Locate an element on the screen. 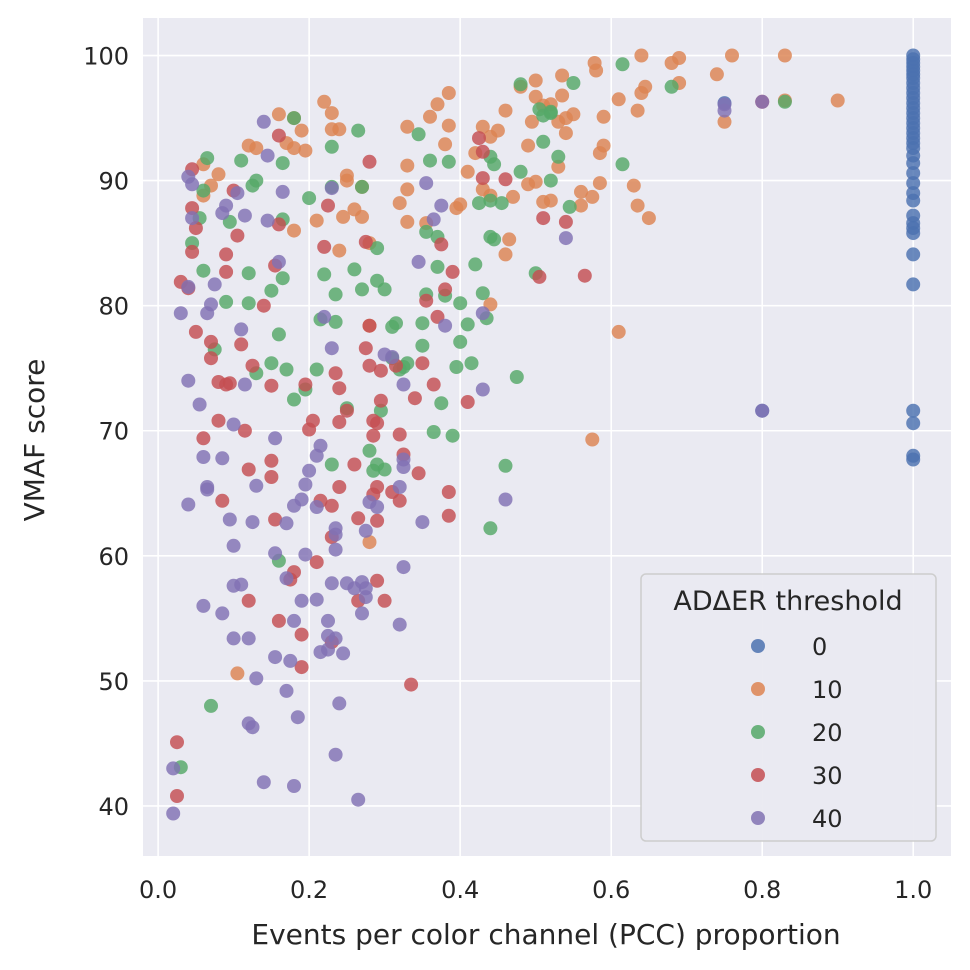 The width and height of the screenshot is (970, 970). x-tick-label: 0.6 is located at coordinates (611, 890).